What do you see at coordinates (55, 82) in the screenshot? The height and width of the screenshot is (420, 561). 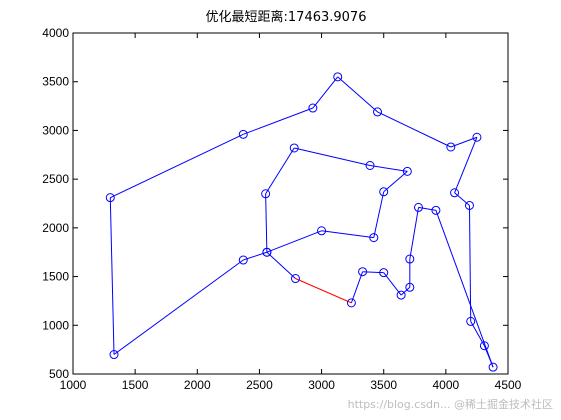 I see `y-tick-label: 3500` at bounding box center [55, 82].